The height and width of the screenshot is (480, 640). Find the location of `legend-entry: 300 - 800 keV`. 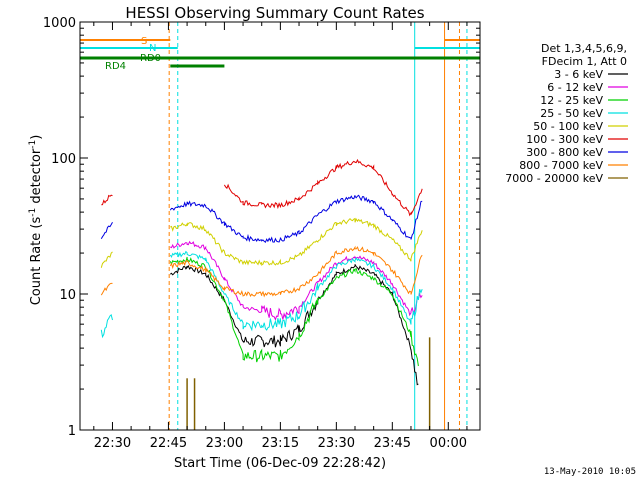

legend-entry: 300 - 800 keV is located at coordinates (564, 152).